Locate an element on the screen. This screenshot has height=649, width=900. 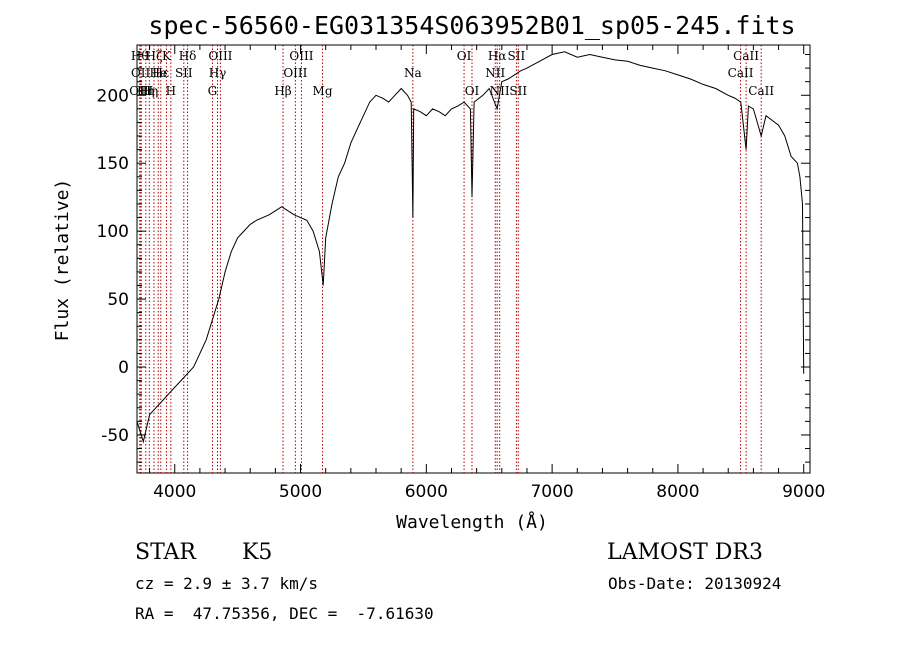
x-tick-label: 9000 is located at coordinates (803, 492).